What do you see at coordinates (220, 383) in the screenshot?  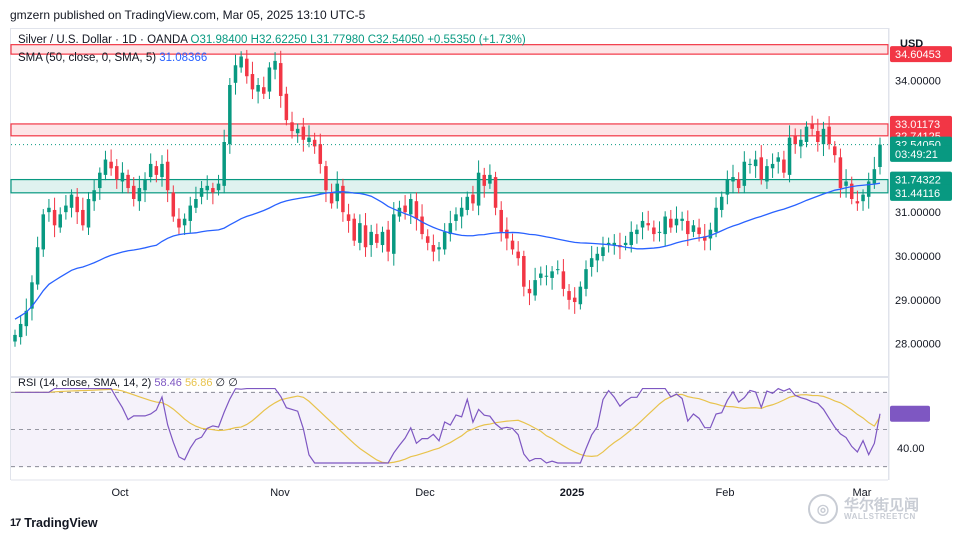 I see `rsi-extra-1: ∅` at bounding box center [220, 383].